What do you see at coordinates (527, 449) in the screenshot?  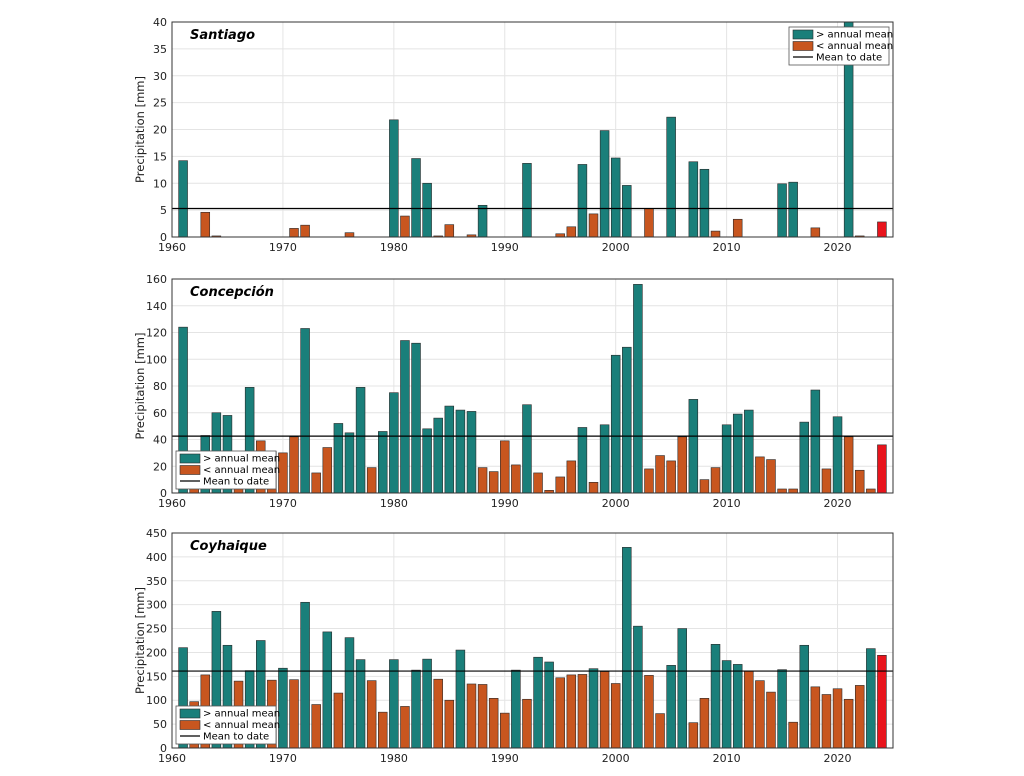 I see `bar-1992` at bounding box center [527, 449].